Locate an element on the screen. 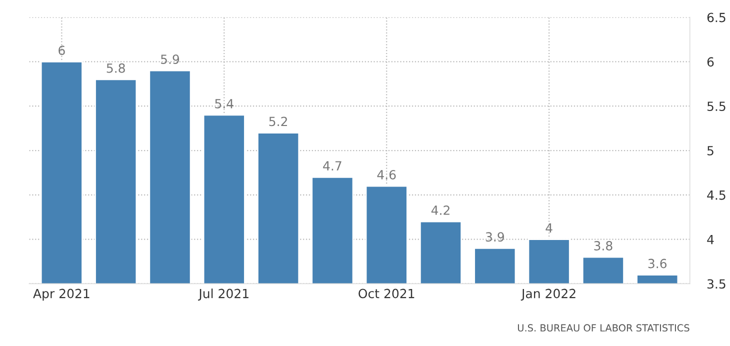  data-label: 5.8 is located at coordinates (115, 68).